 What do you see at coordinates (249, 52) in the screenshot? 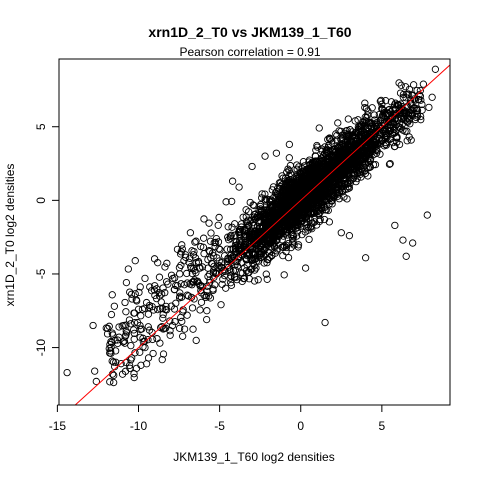
I see `chart-subtitle: Pearson correlation = 0.91` at bounding box center [249, 52].